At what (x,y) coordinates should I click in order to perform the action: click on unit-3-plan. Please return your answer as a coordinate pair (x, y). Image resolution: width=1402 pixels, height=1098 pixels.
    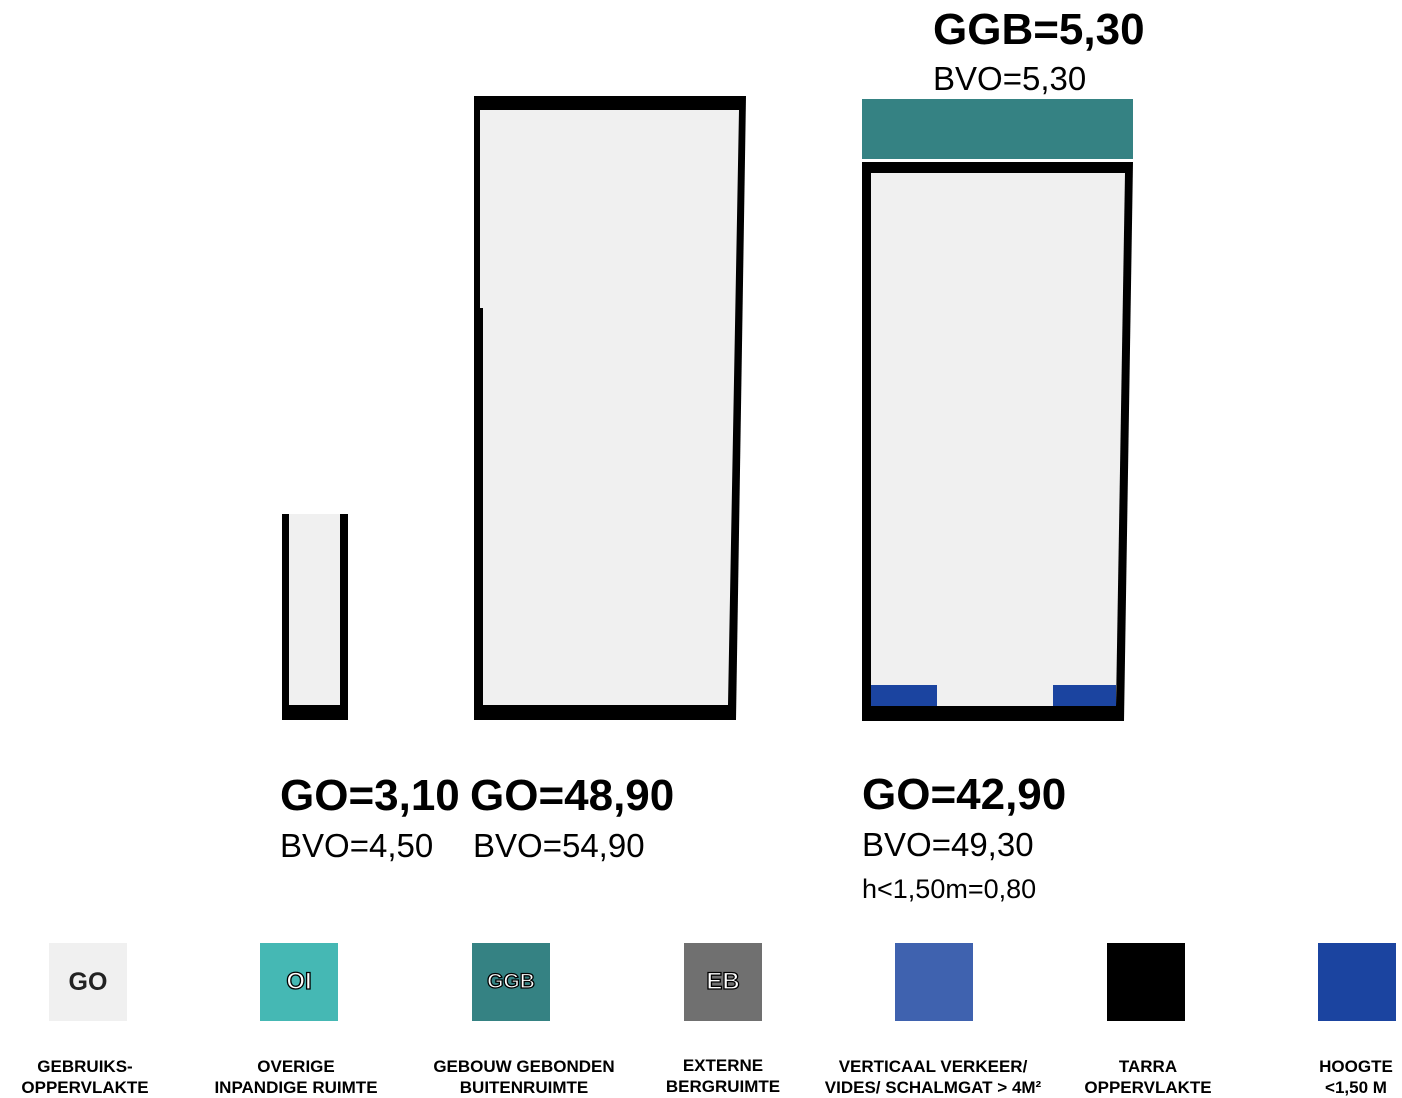
    Looking at the image, I should click on (997, 410).